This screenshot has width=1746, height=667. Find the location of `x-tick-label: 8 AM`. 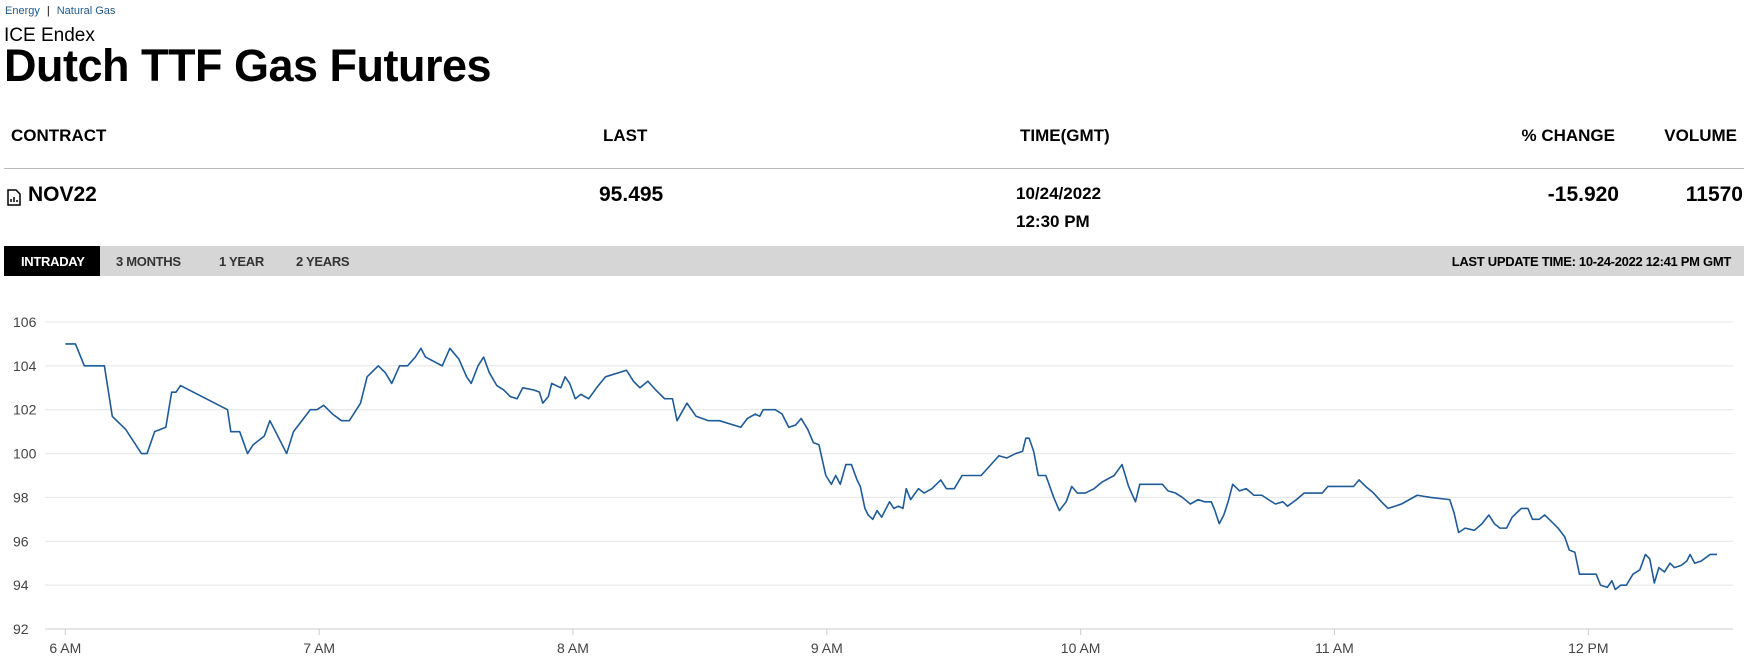

x-tick-label: 8 AM is located at coordinates (573, 648).